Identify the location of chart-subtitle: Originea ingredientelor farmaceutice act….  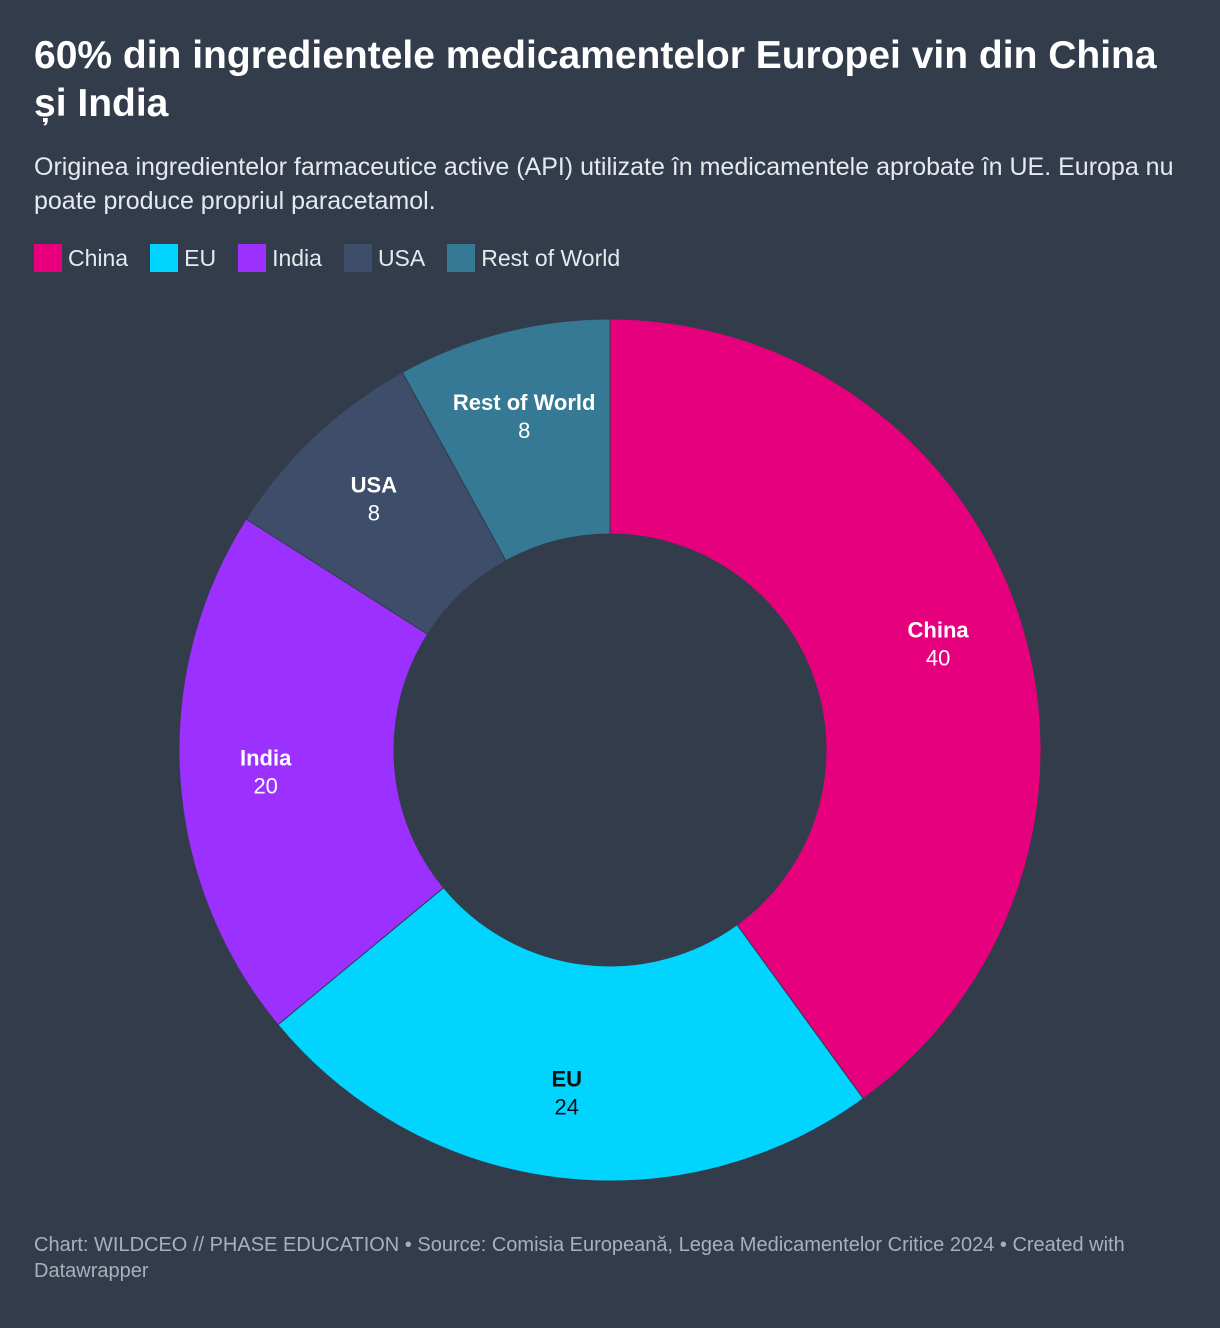
(604, 184).